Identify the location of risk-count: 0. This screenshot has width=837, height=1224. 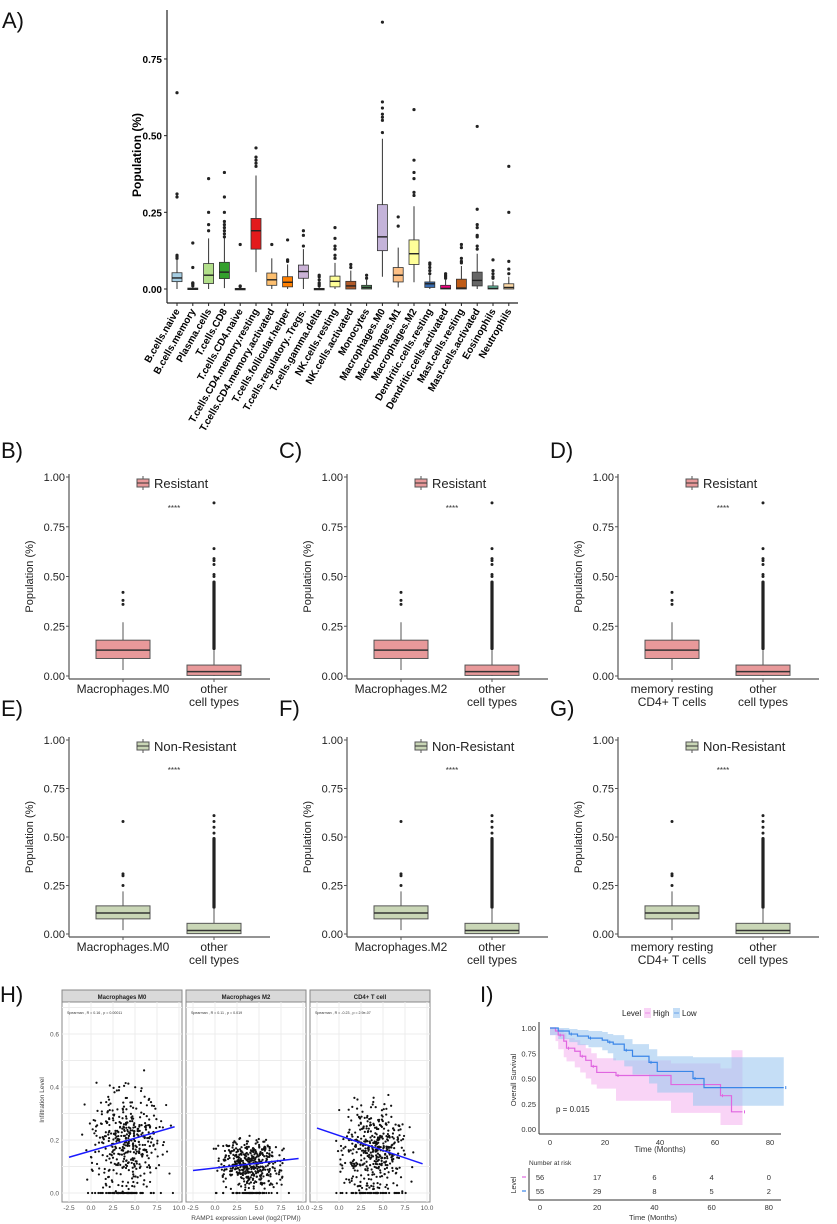
(769, 1177).